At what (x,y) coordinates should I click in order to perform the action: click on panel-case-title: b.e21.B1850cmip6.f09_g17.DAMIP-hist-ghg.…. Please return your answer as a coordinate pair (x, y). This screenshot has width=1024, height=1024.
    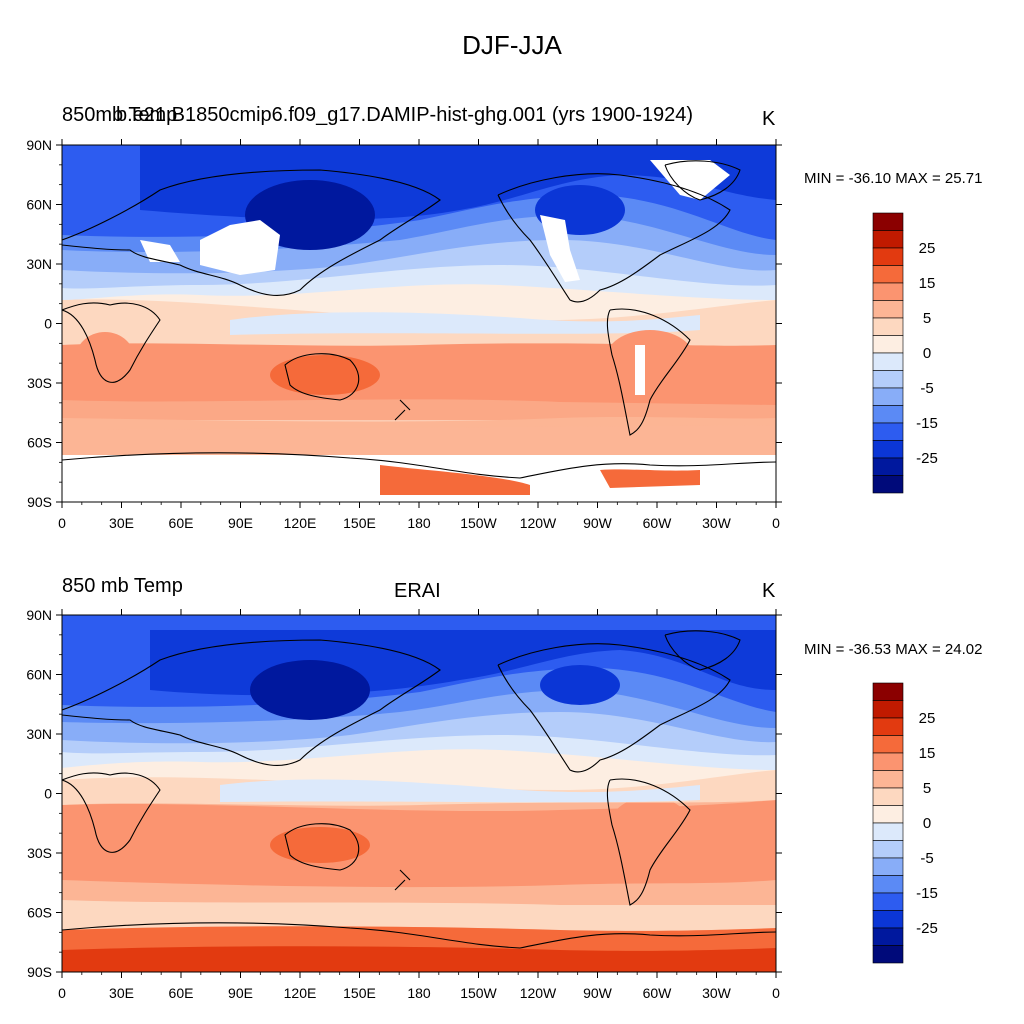
    Looking at the image, I should click on (405, 115).